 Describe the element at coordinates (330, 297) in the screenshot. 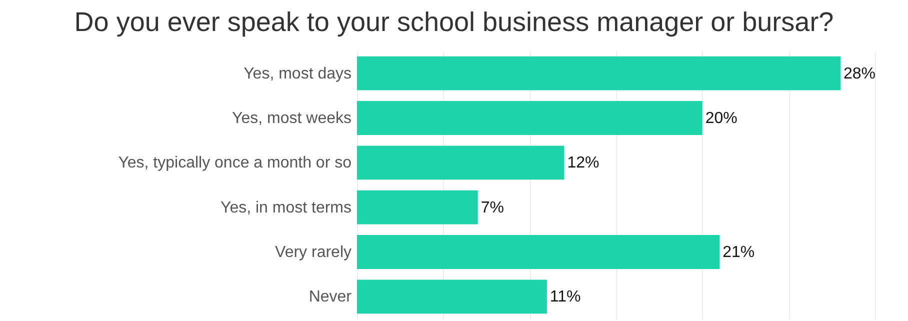

I see `y-tick-label: Never` at that location.